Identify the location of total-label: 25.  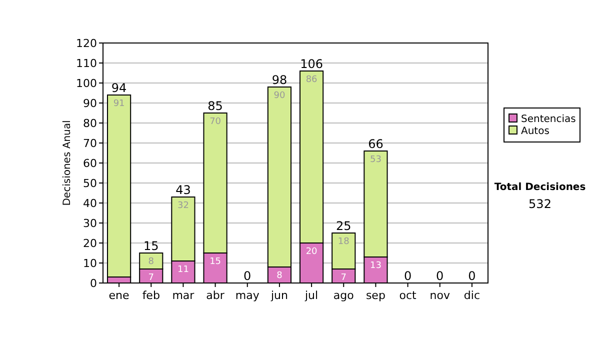
(344, 226).